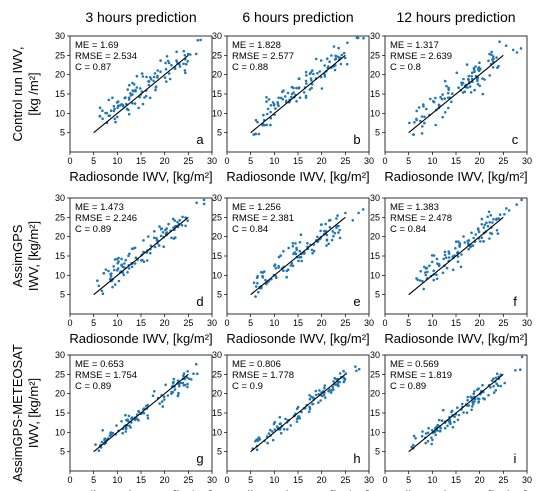 Image resolution: width=550 pixels, height=491 pixels. I want to click on x-axis-label: Radiosonde IWV, [kg/m²], so click(140, 176).